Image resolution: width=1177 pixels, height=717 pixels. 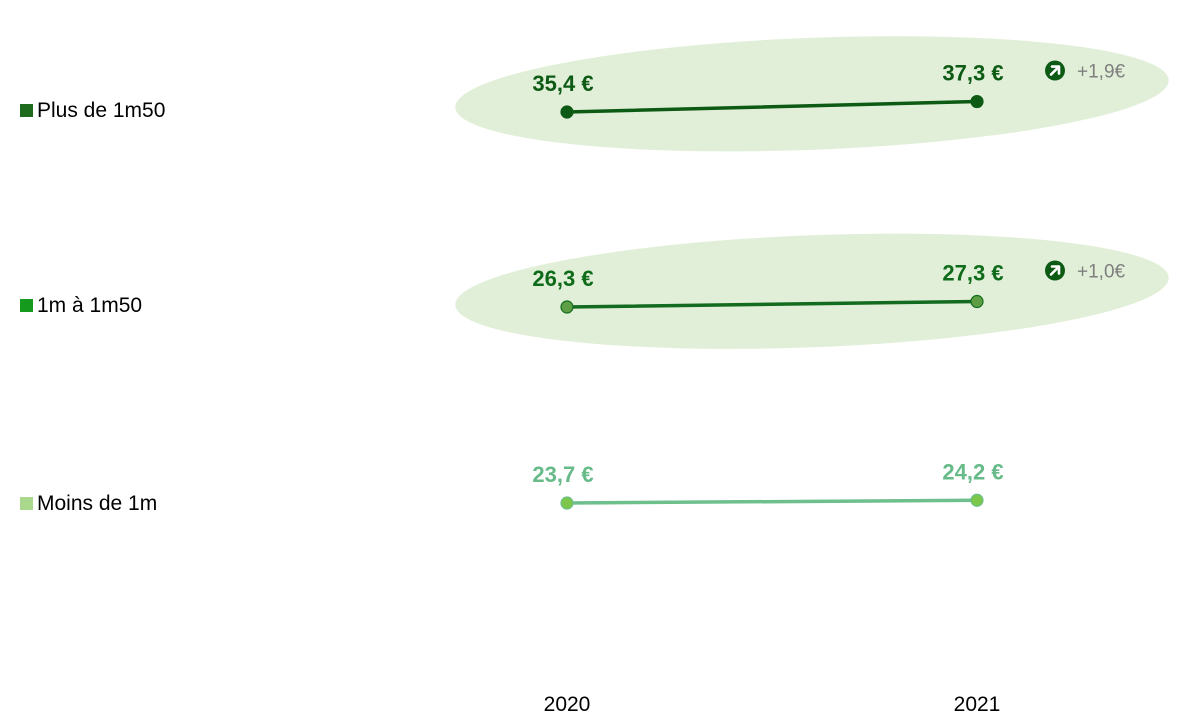 What do you see at coordinates (772, 704) in the screenshot?
I see `x-axis: 2020 2021` at bounding box center [772, 704].